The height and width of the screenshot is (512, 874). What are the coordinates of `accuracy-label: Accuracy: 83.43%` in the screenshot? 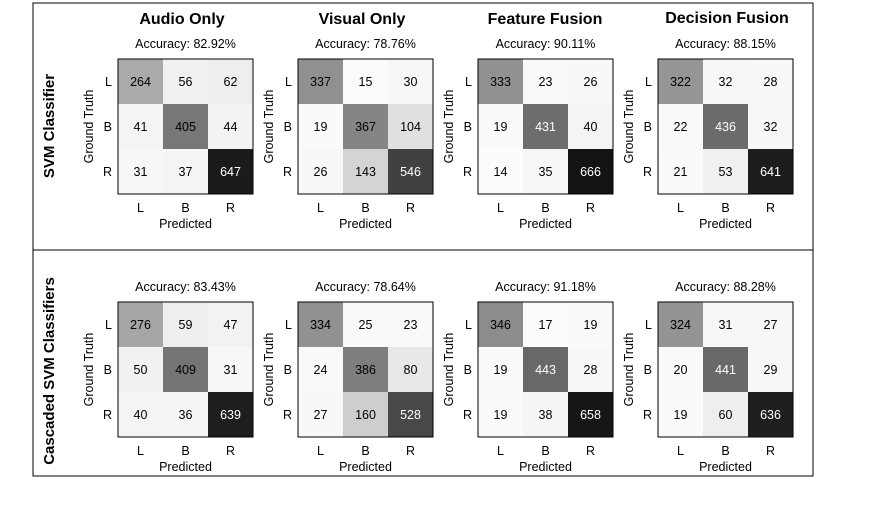 It's located at (185, 287).